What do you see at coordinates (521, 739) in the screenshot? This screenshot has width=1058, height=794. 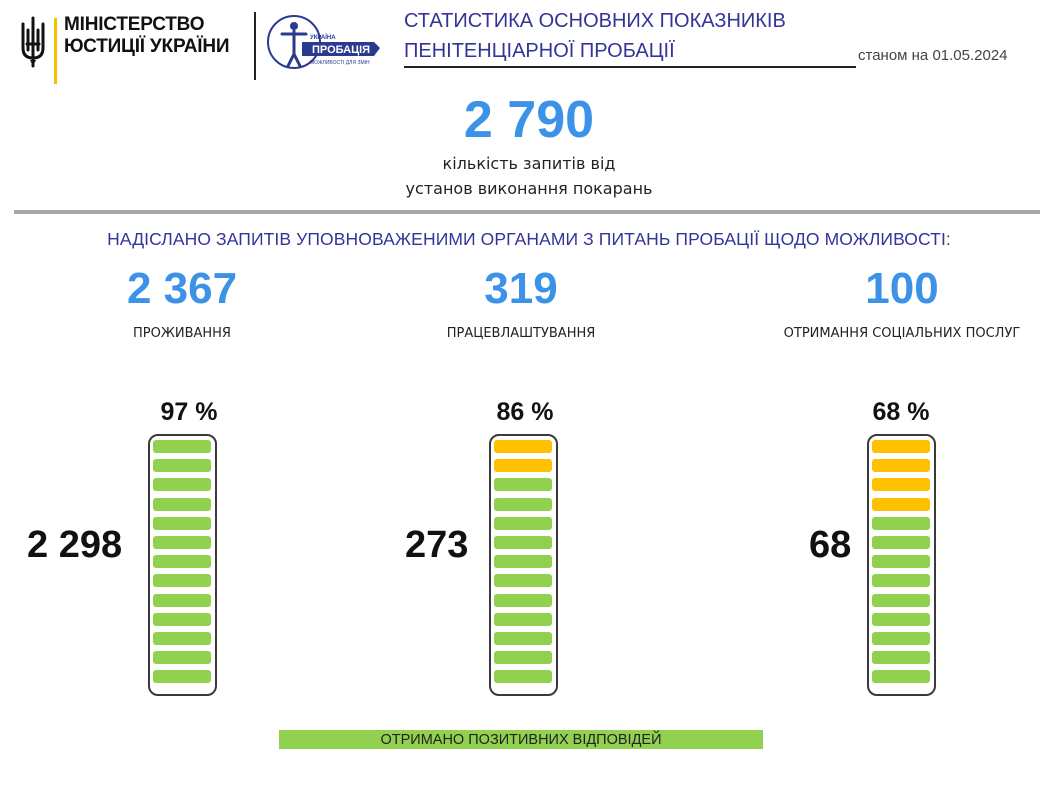 I see `legend-positive-responses: ОТРИМАНО ПОЗИТИВНИХ ВІДПОВІДЕЙ` at bounding box center [521, 739].